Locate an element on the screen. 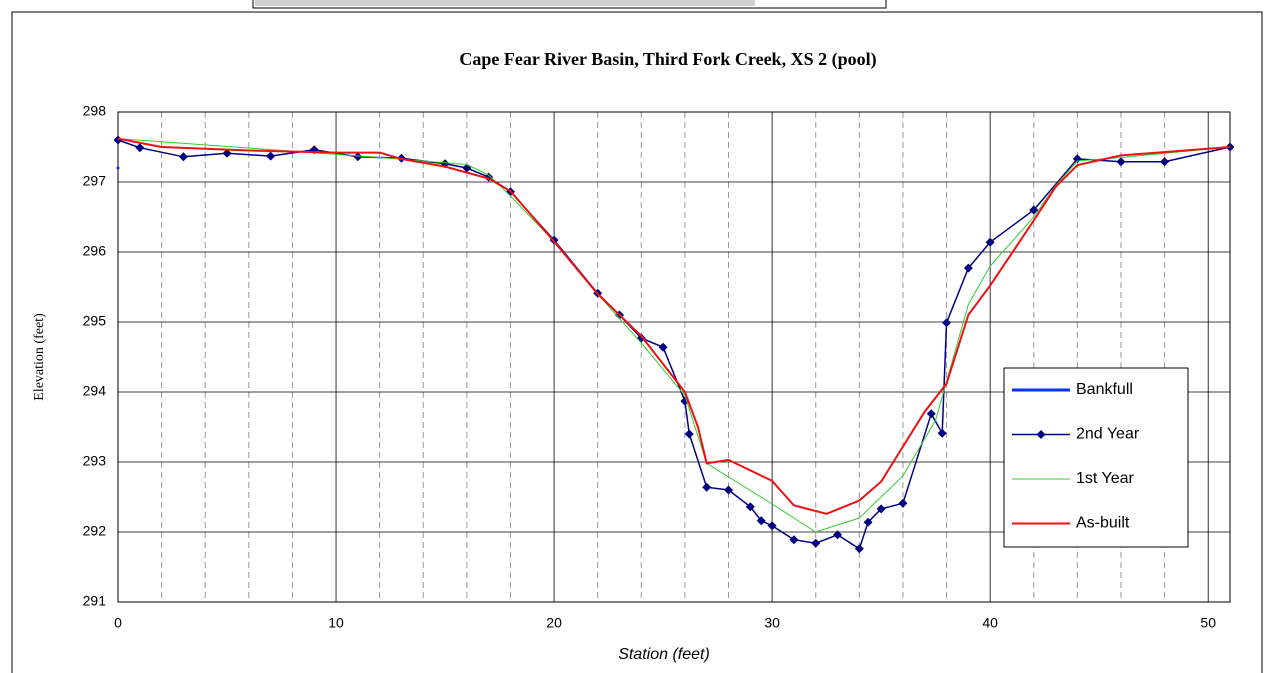  y-axis-label: Elevation (feet) is located at coordinates (39, 357).